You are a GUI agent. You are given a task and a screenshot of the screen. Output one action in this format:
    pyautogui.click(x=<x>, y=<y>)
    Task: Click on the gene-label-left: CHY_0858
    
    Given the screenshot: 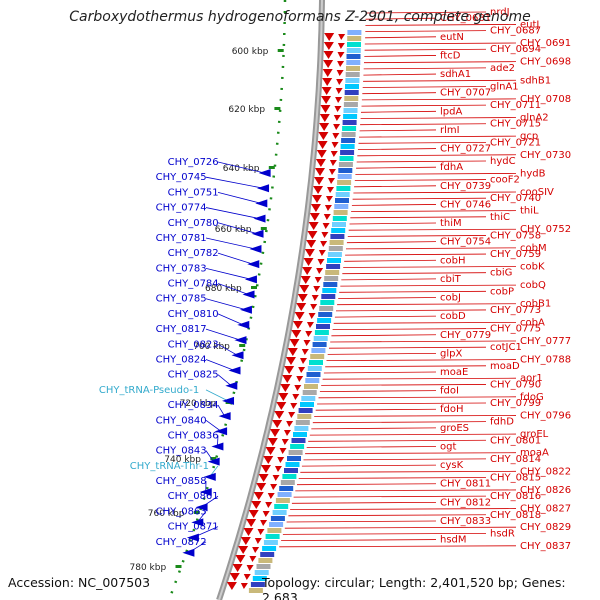 What is the action you would take?
    pyautogui.click(x=181, y=481)
    